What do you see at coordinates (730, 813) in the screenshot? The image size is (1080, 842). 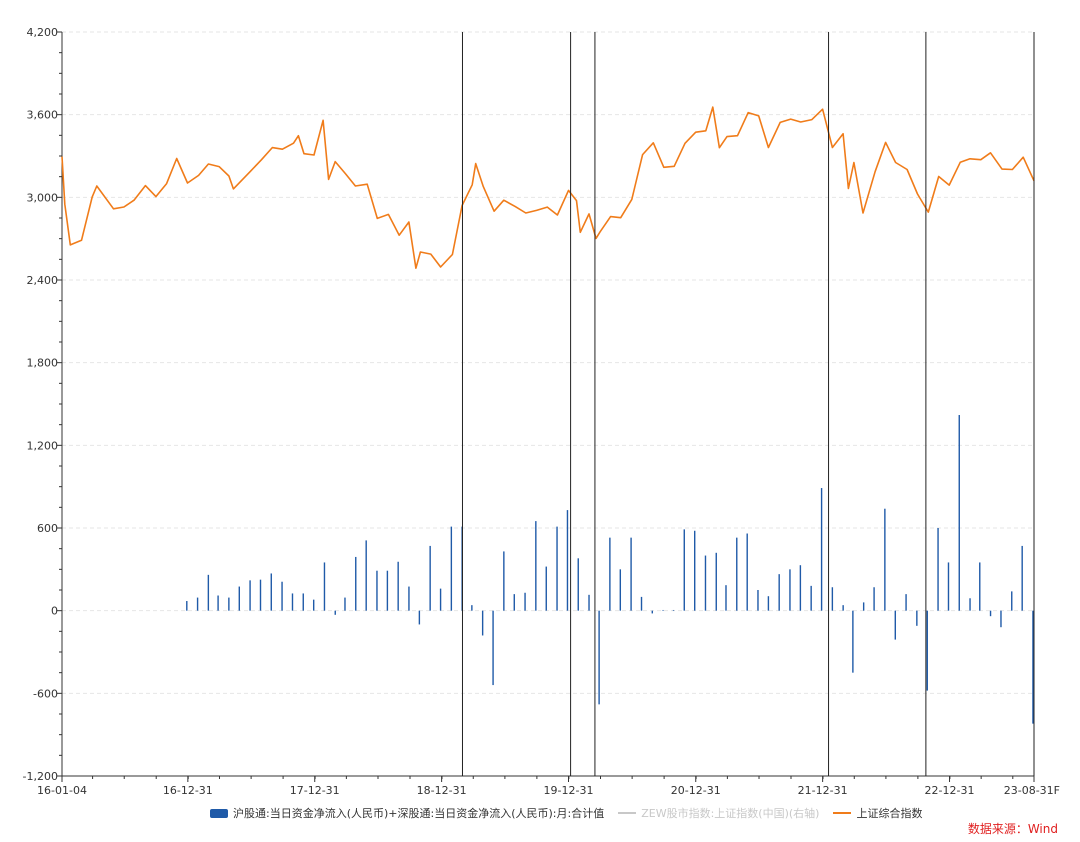 I see `legend-label-zew: ZEW股市指数:上证指数(中国)(右轴)` at bounding box center [730, 813].